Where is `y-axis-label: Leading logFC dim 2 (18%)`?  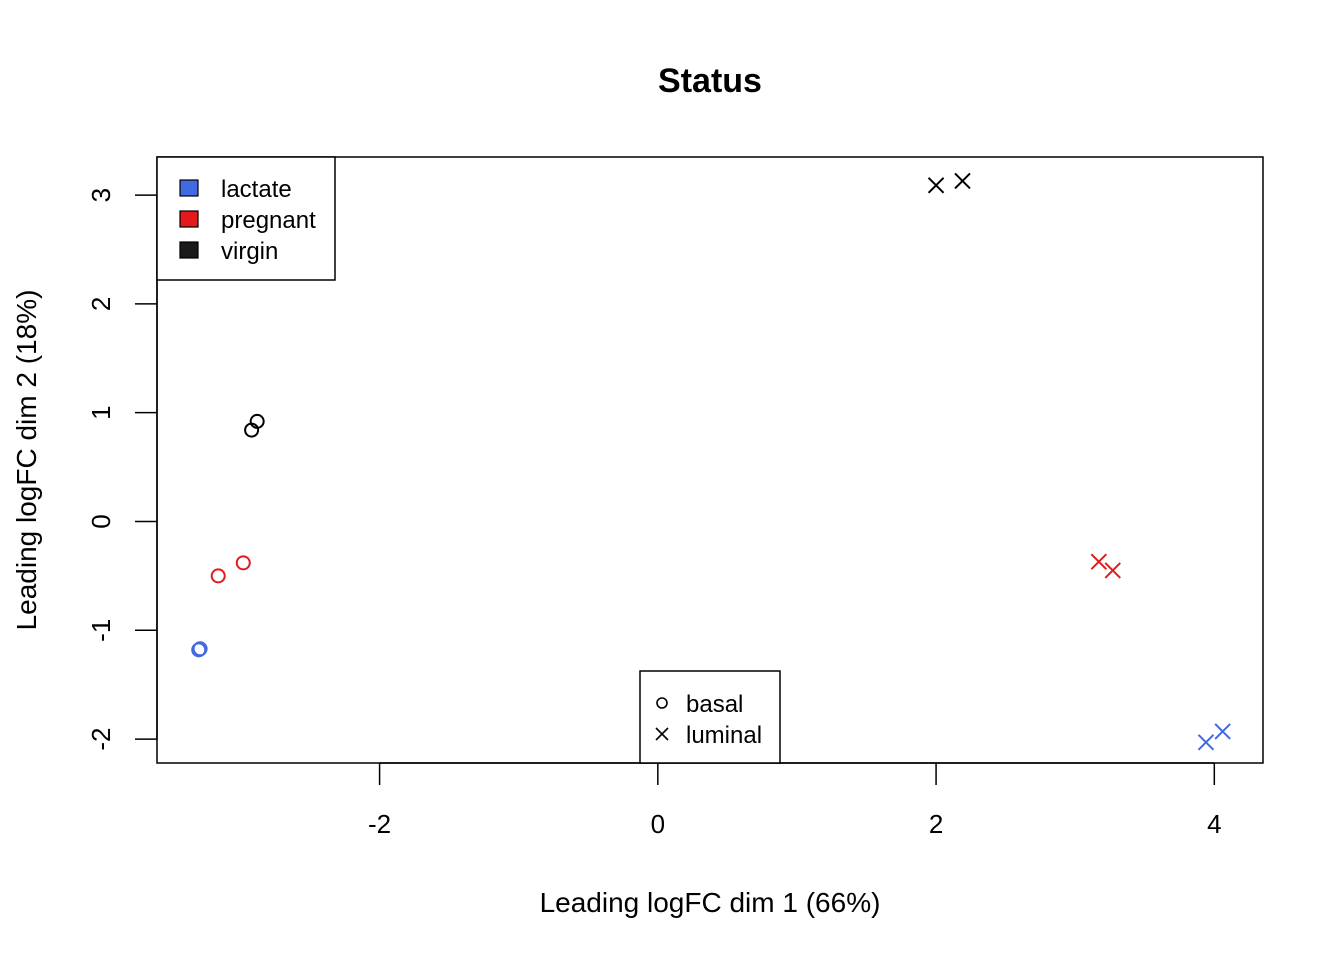 y-axis-label: Leading logFC dim 2 (18%) is located at coordinates (26, 460).